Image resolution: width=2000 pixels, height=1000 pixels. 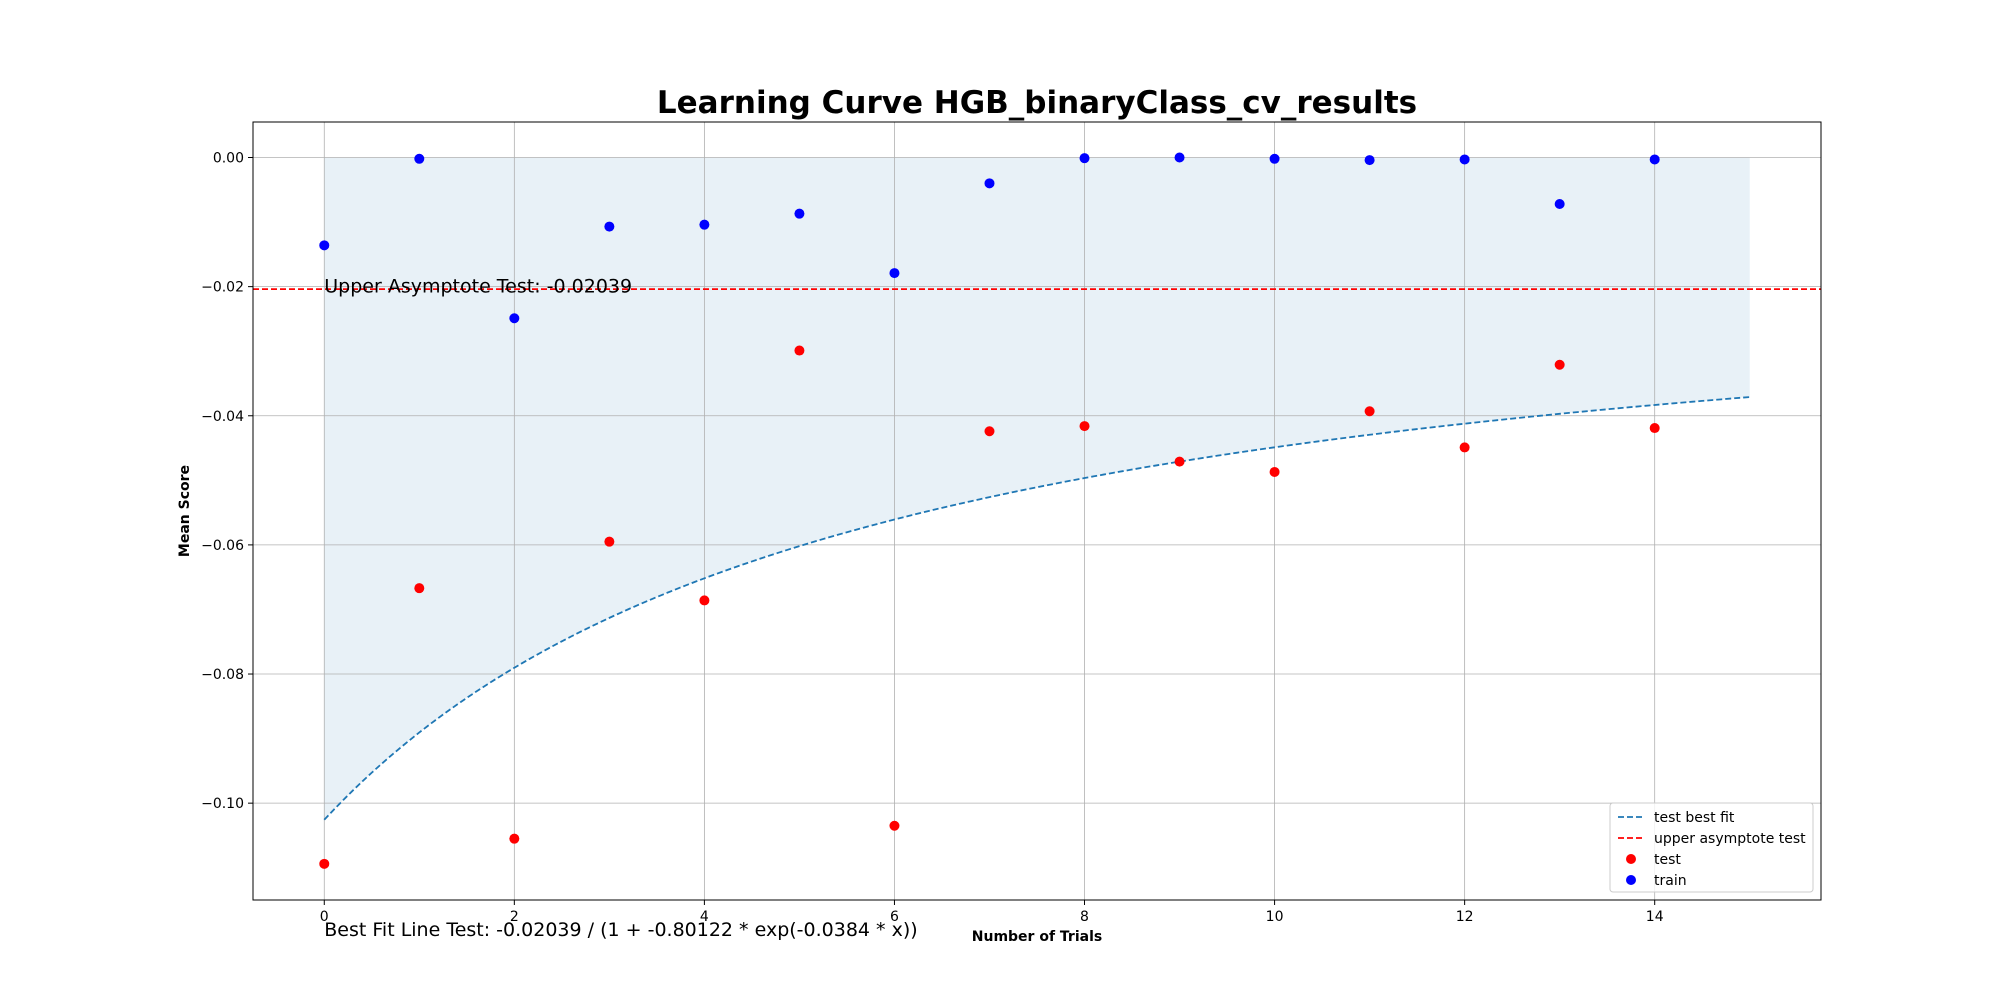 I want to click on x-axis-label: Number of Trials, so click(x=1037, y=937).